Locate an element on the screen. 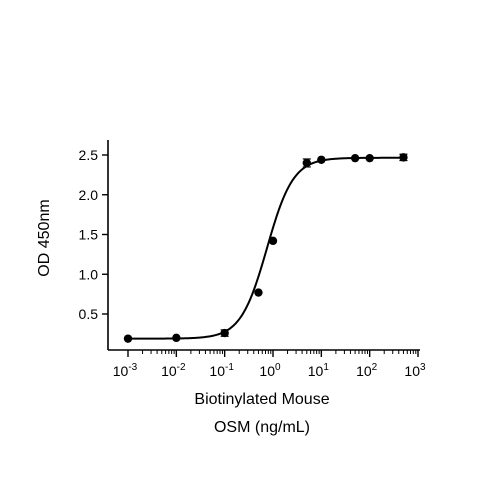 The height and width of the screenshot is (500, 500). y-axis-title: OD 450nm is located at coordinates (44, 237).